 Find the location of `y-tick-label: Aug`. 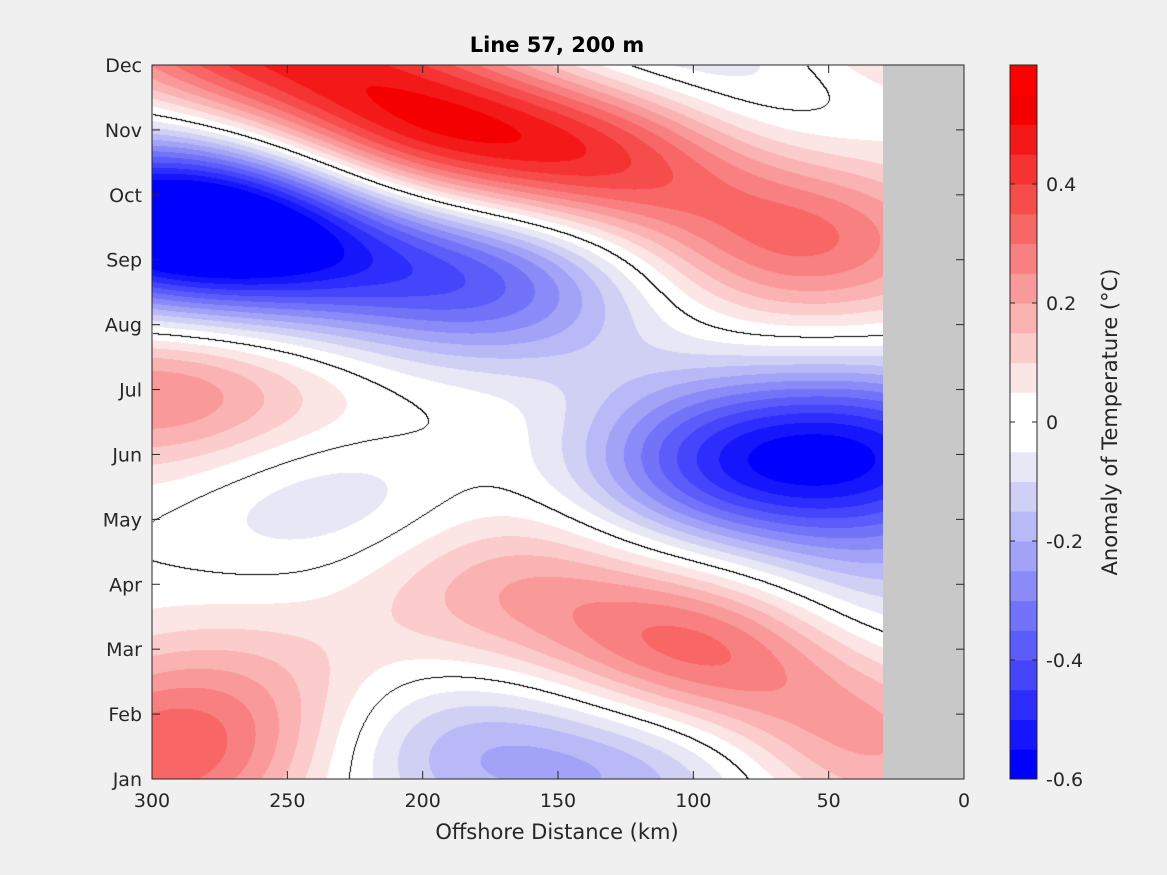

y-tick-label: Aug is located at coordinates (123, 326).